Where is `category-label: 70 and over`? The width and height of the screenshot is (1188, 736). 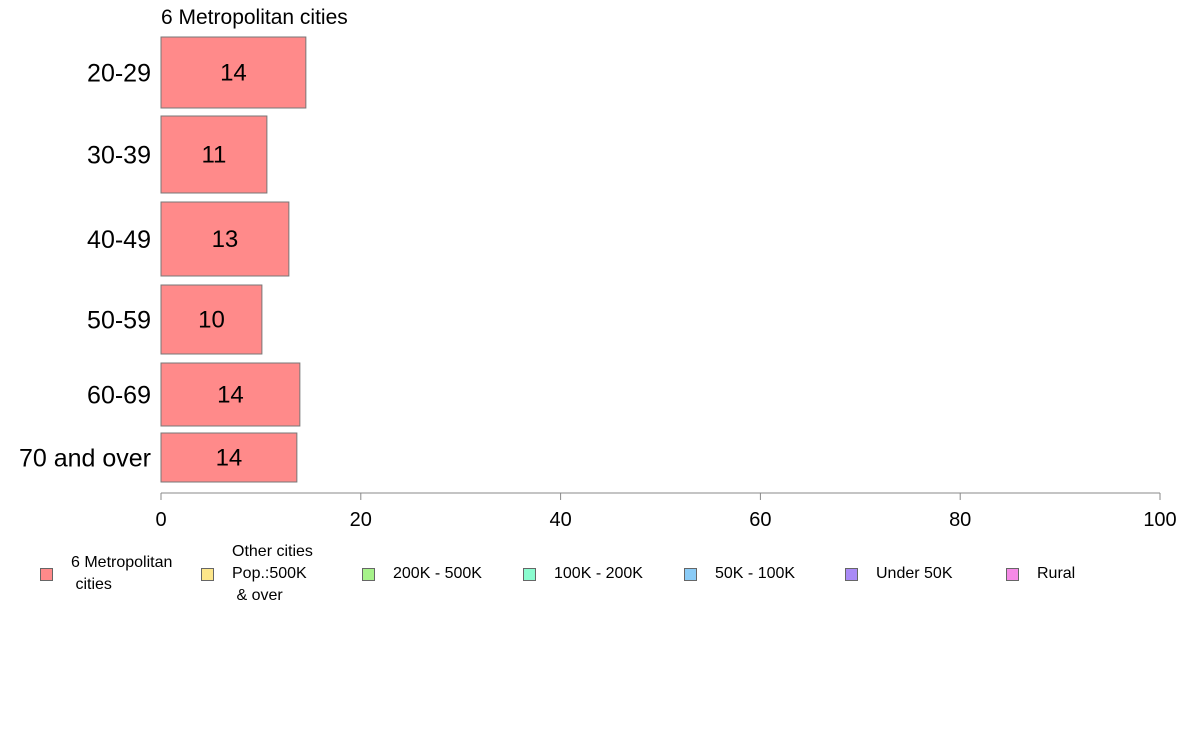
category-label: 70 and over is located at coordinates (85, 459).